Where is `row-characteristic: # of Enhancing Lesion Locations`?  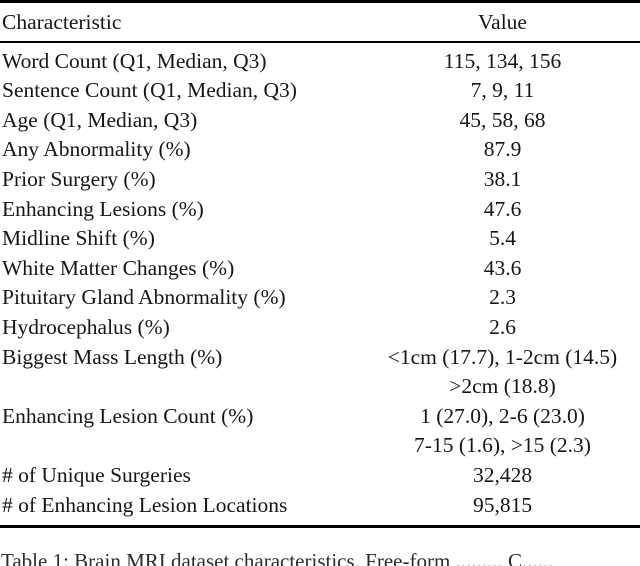
row-characteristic: # of Enhancing Lesion Locations is located at coordinates (145, 504).